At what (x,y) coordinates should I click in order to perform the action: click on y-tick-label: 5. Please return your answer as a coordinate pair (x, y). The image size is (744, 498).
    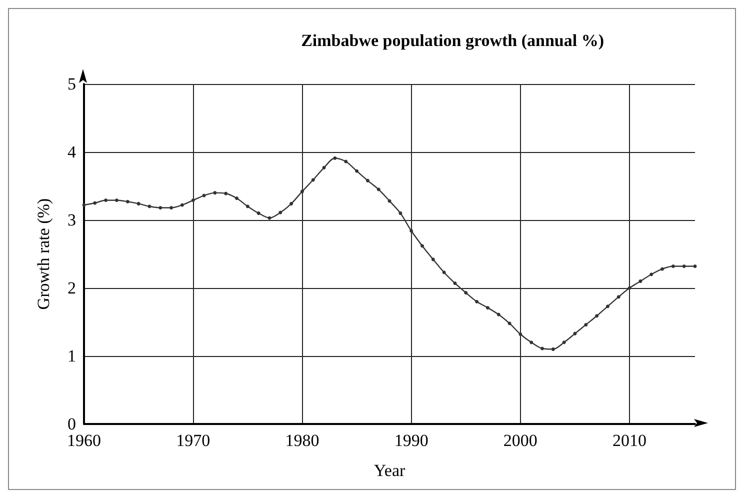
    Looking at the image, I should click on (72, 84).